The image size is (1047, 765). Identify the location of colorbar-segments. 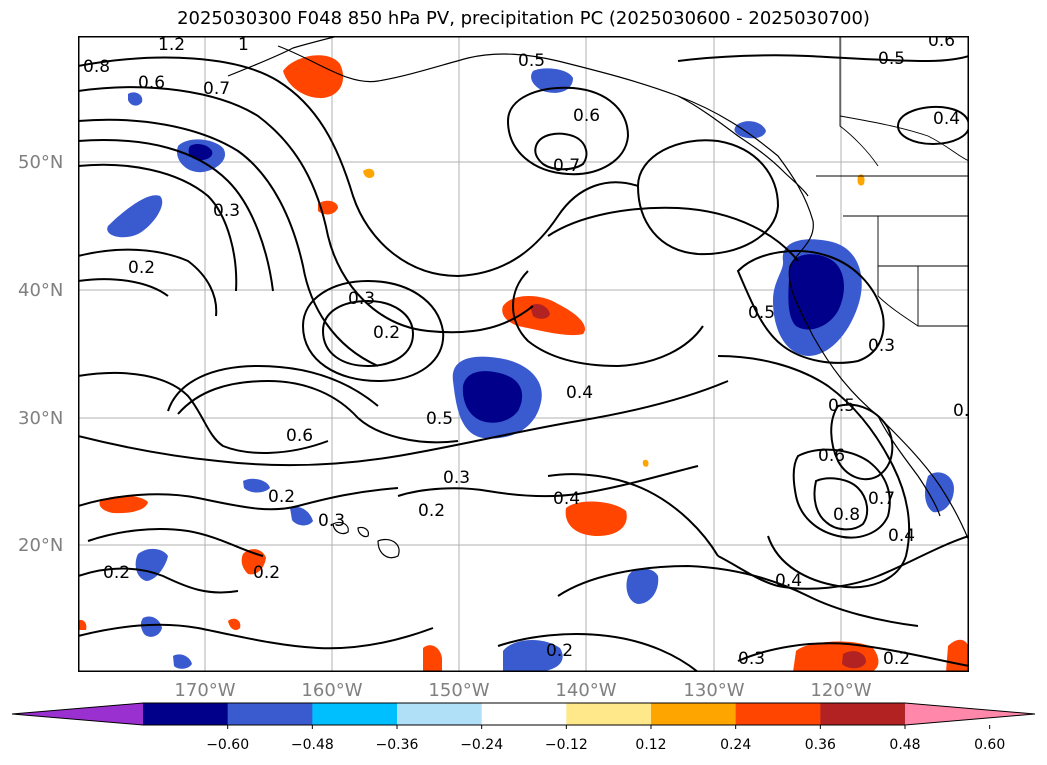
(523, 714).